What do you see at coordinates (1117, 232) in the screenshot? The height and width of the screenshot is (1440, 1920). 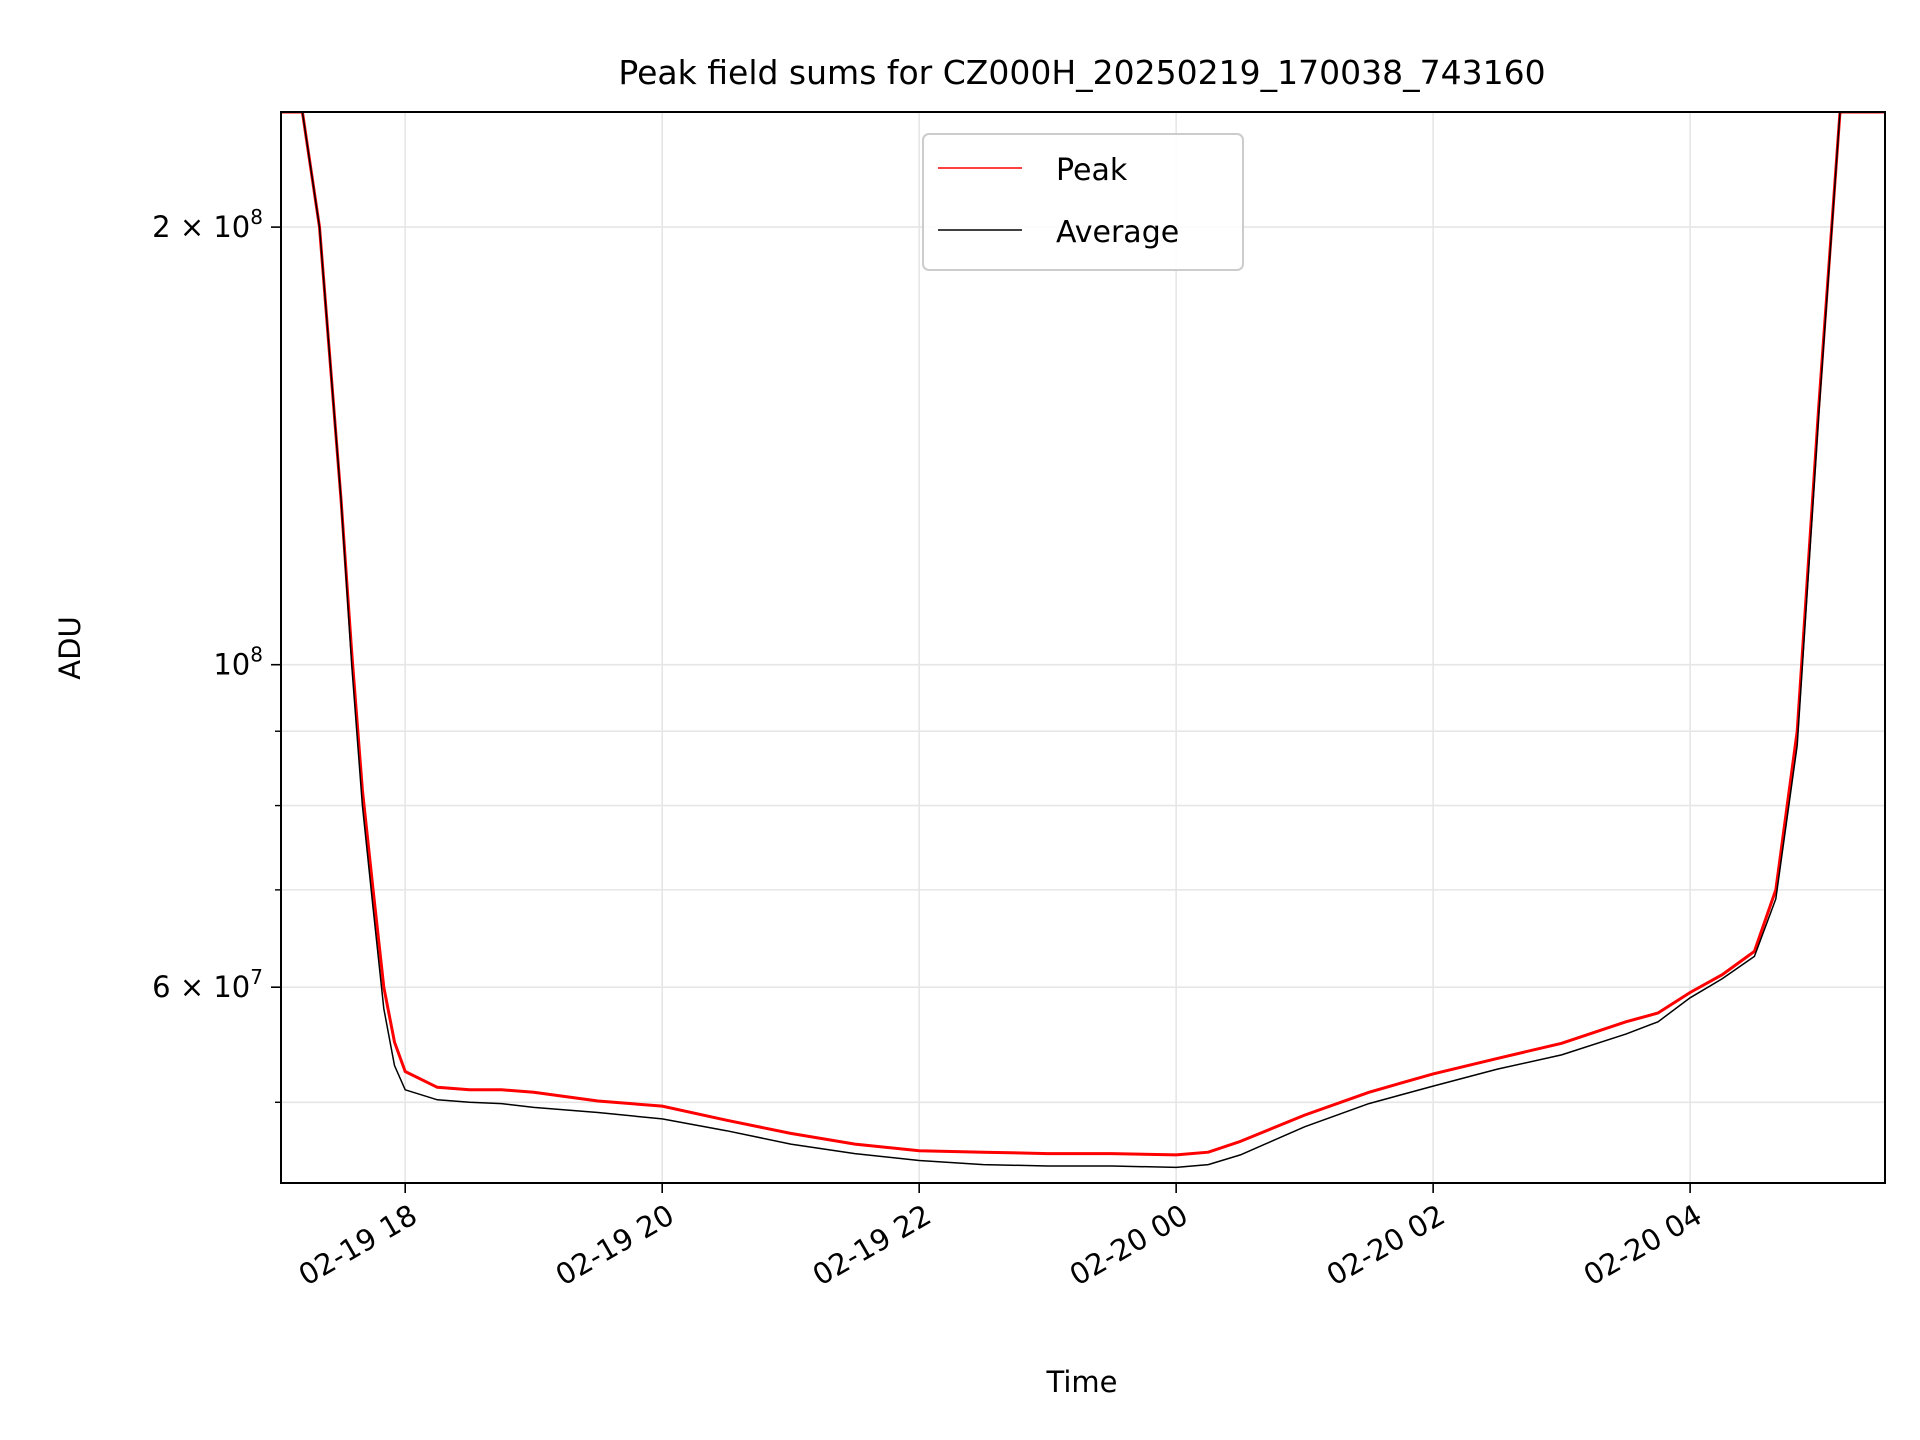 I see `legend-label-average: Average` at bounding box center [1117, 232].